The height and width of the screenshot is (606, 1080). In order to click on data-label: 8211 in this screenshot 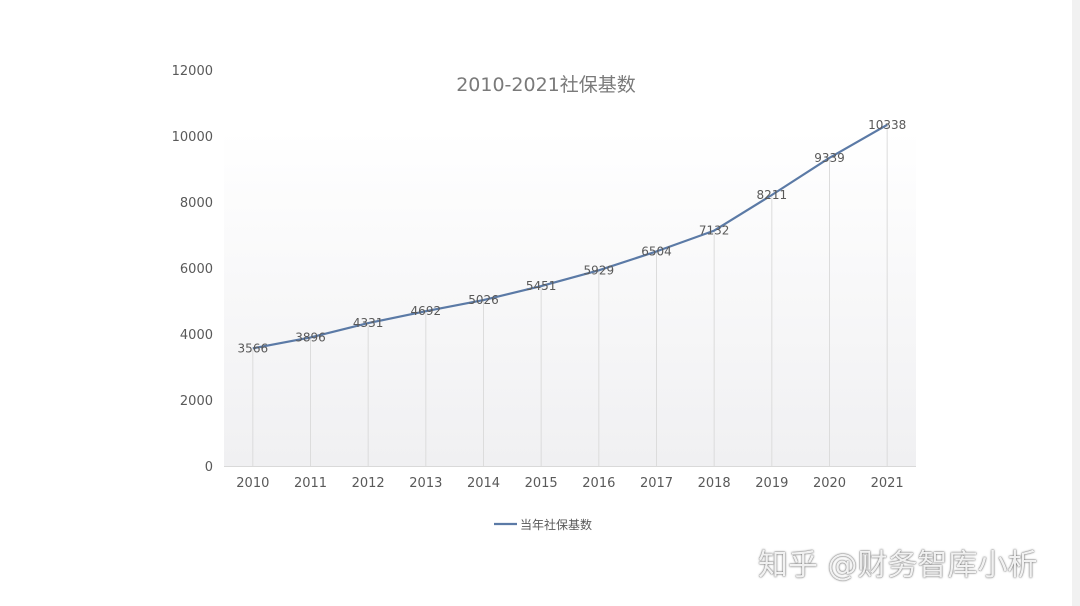, I will do `click(772, 195)`.